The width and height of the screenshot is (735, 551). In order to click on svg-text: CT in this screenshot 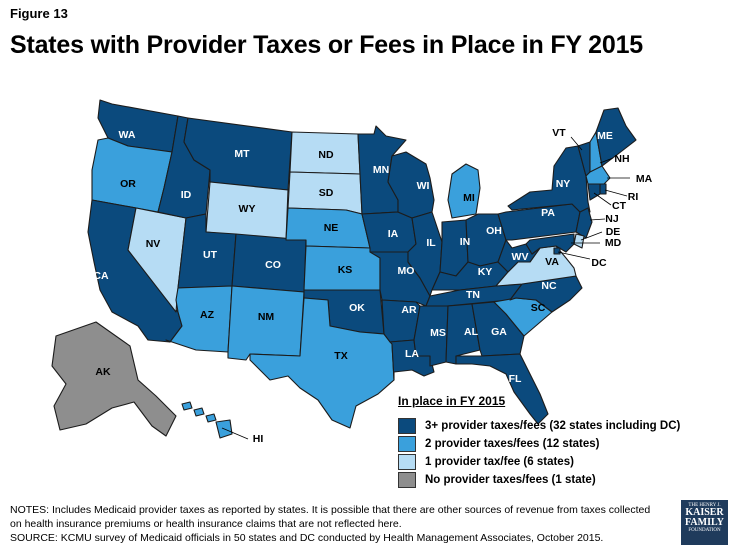, I will do `click(619, 206)`.